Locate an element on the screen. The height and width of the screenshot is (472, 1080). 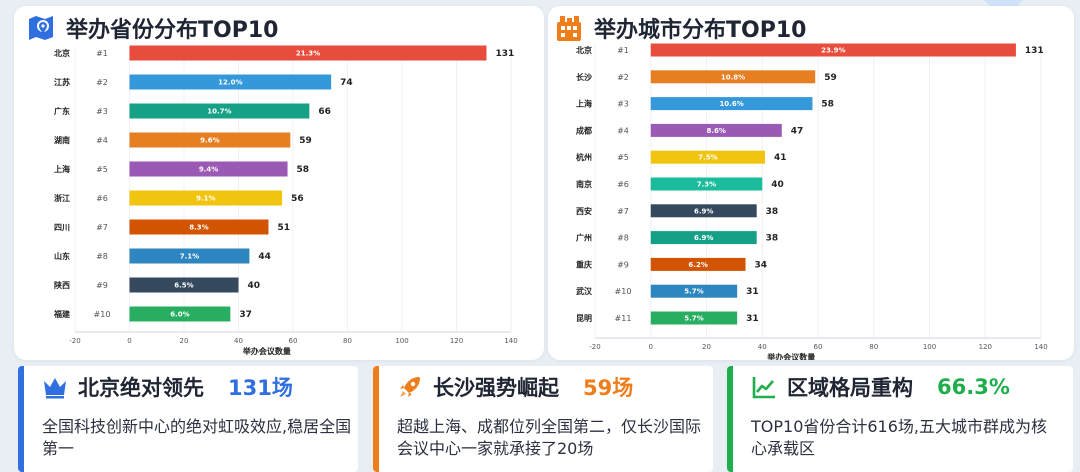
percent-label: 9.1% is located at coordinates (205, 199).